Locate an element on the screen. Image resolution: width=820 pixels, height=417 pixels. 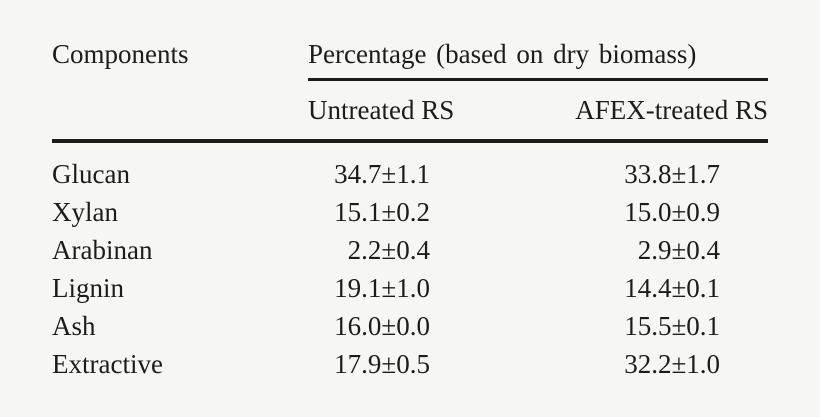
table-row: Ash 16.0±0.0 15.5±0.1 is located at coordinates (410, 326).